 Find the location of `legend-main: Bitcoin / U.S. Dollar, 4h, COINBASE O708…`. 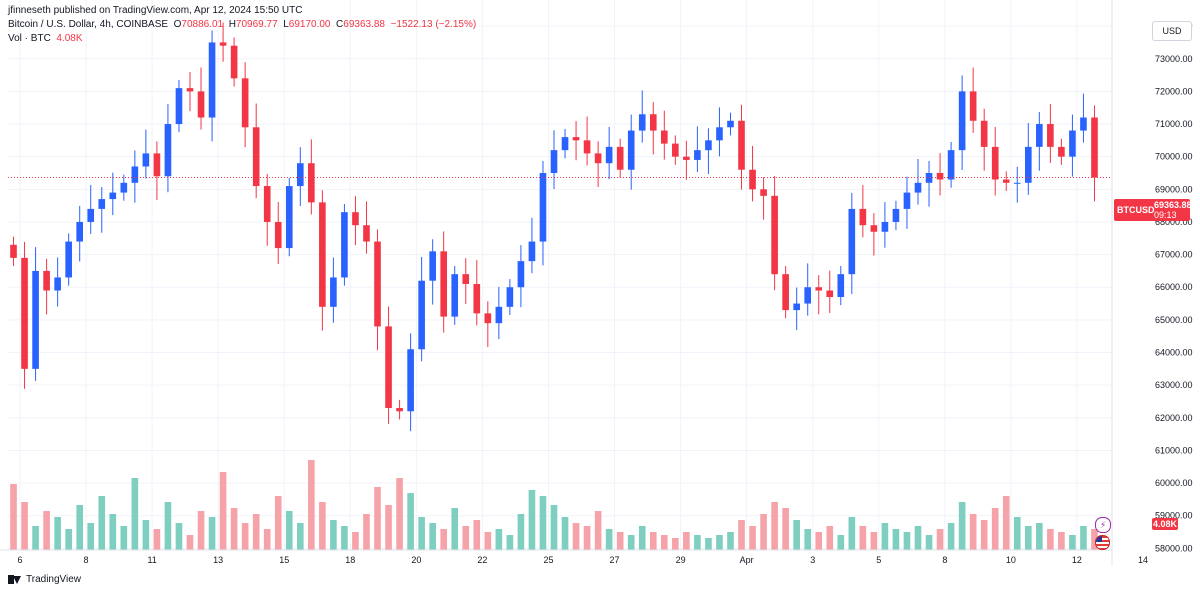

legend-main: Bitcoin / U.S. Dollar, 4h, COINBASE O708… is located at coordinates (242, 25).